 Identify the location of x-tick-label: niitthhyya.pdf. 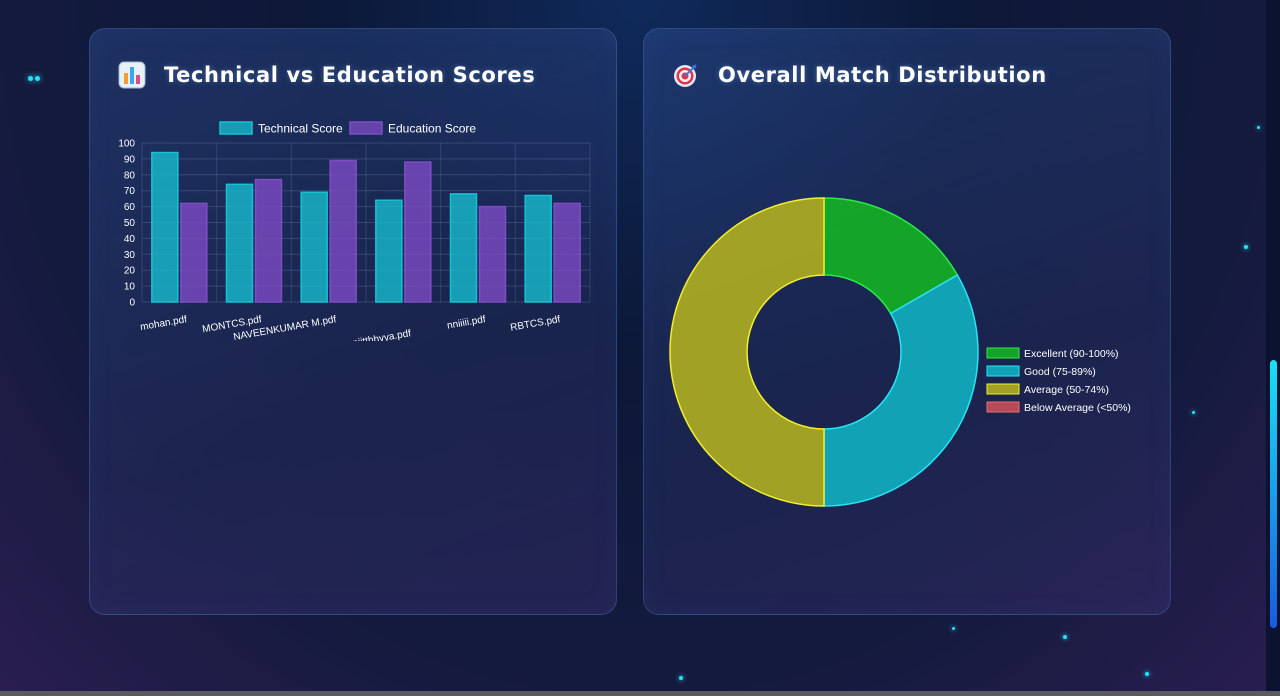
(382, 334).